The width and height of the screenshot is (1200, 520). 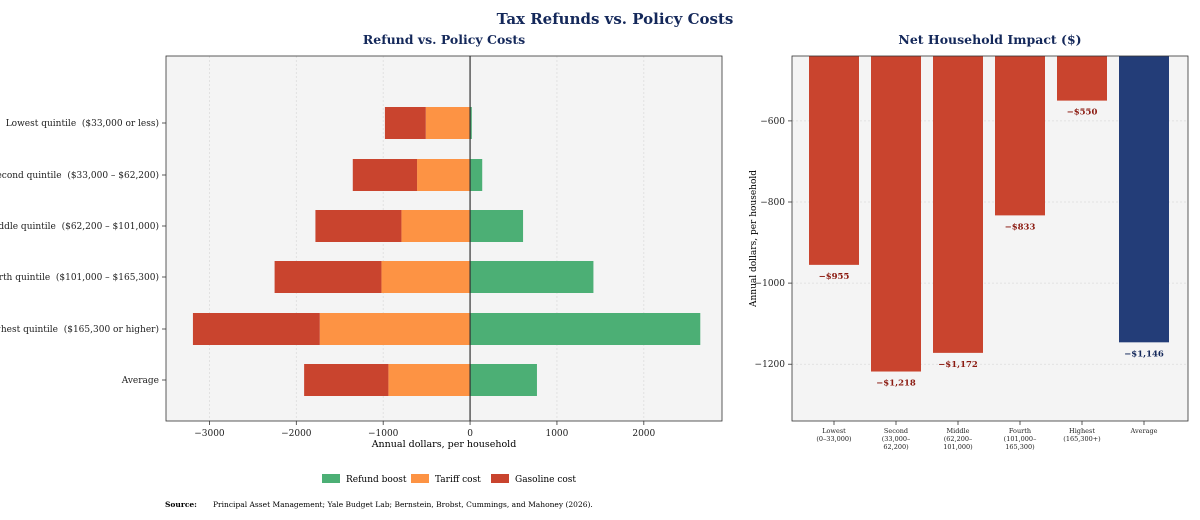 I want to click on legend: Refund boost Tariff cost Gasoline cost, so click(x=449, y=479).